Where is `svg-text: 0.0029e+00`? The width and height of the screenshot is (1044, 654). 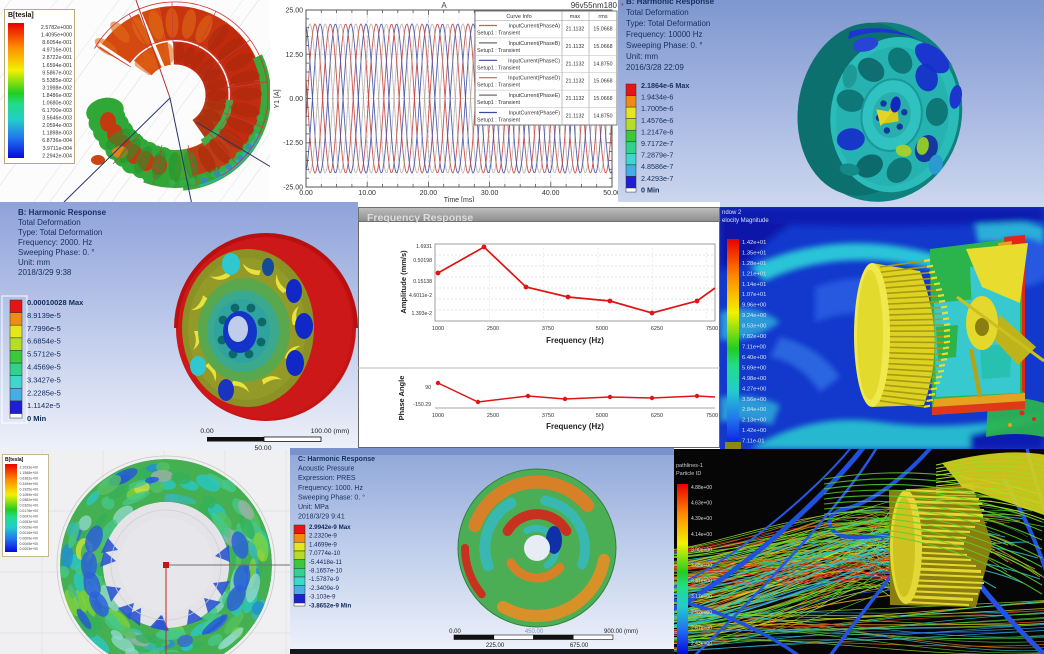 svg-text: 0.0029e+00 is located at coordinates (29, 528).